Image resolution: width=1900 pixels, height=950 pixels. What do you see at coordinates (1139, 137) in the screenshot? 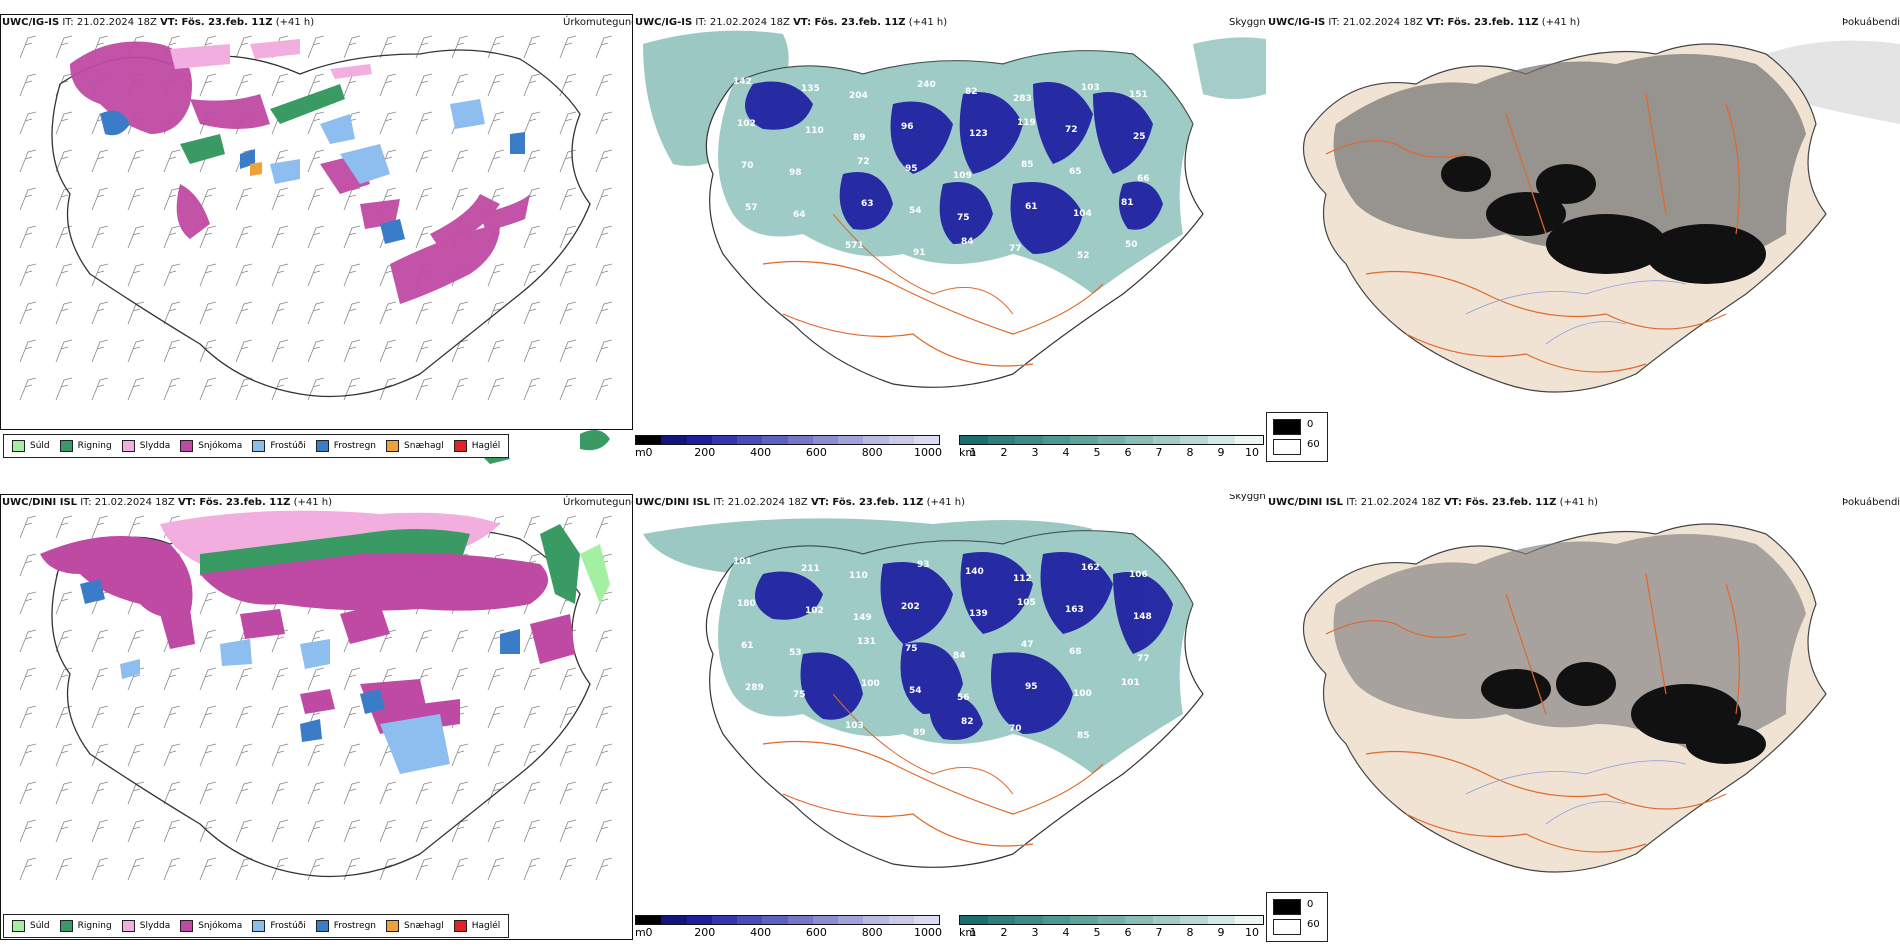
I see `cloud-base-label: 25` at bounding box center [1139, 137].